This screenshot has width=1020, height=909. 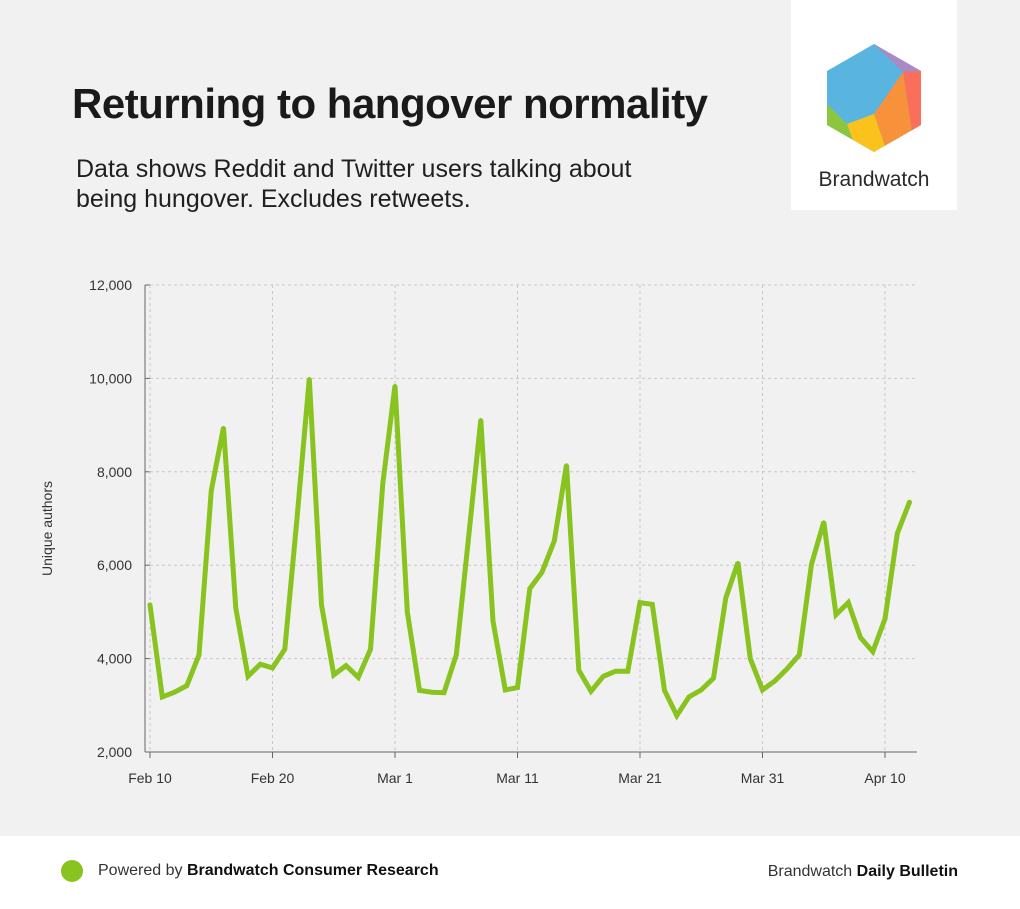 What do you see at coordinates (114, 752) in the screenshot?
I see `y-tick-label: 2,000` at bounding box center [114, 752].